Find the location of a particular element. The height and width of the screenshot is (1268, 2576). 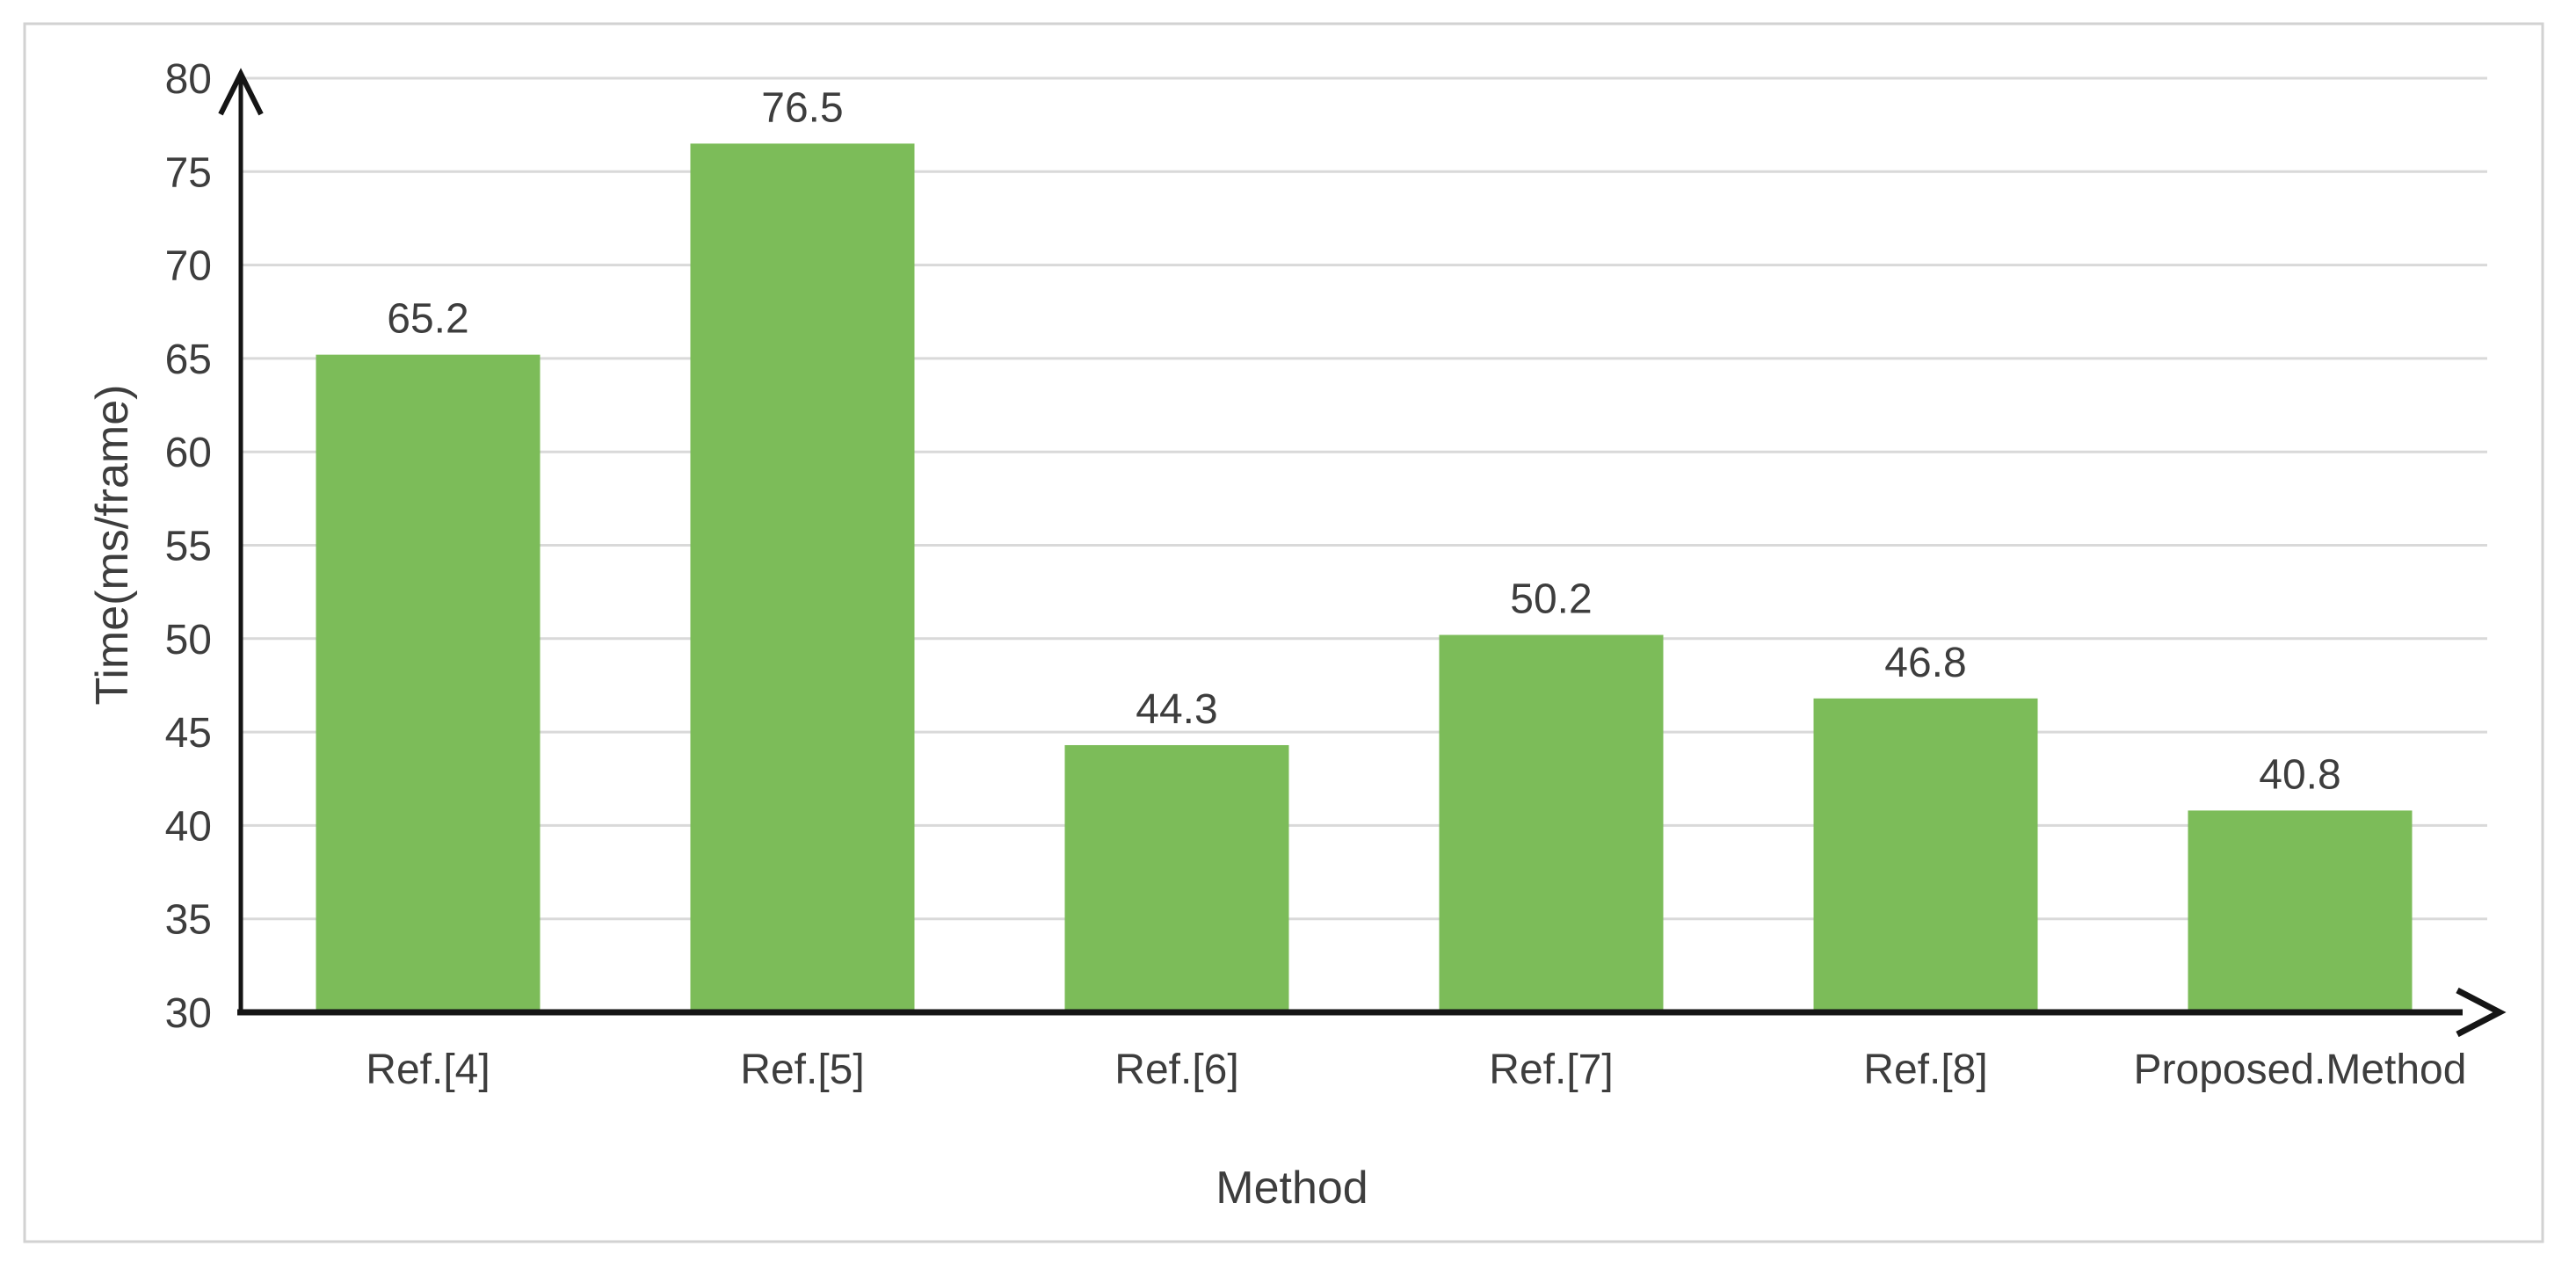

bar-value-label: 44.3 is located at coordinates (1176, 709).